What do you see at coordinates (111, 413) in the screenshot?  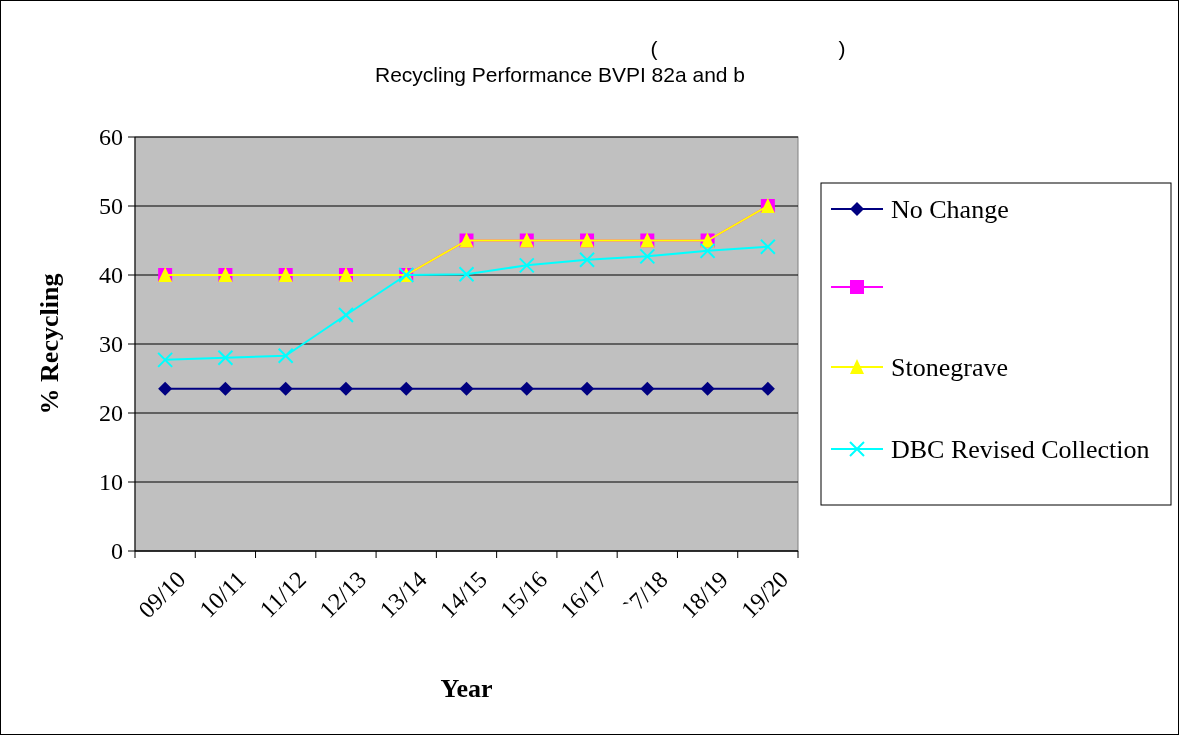 I see `y-tick-label: 20` at bounding box center [111, 413].